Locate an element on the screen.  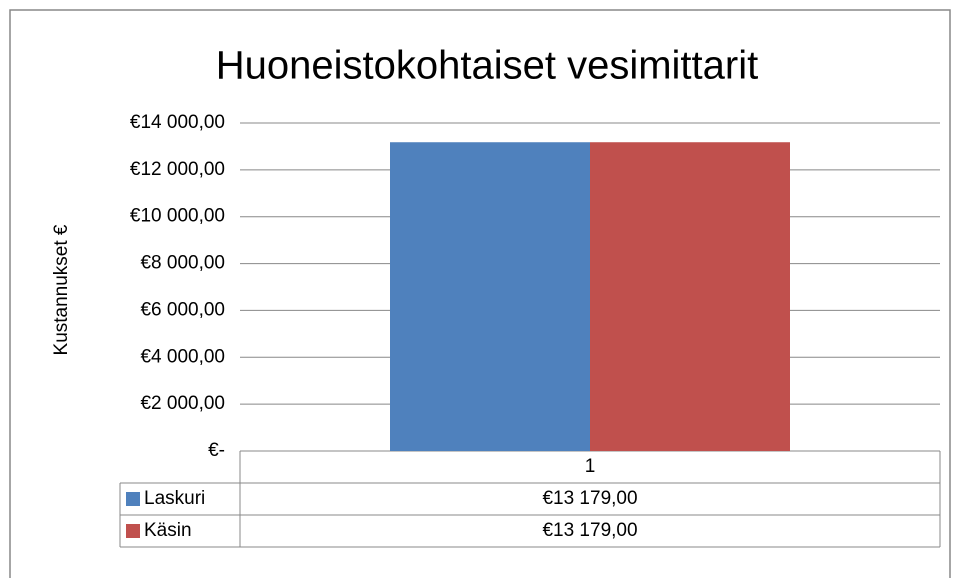
x-tick-label: 1 is located at coordinates (590, 466).